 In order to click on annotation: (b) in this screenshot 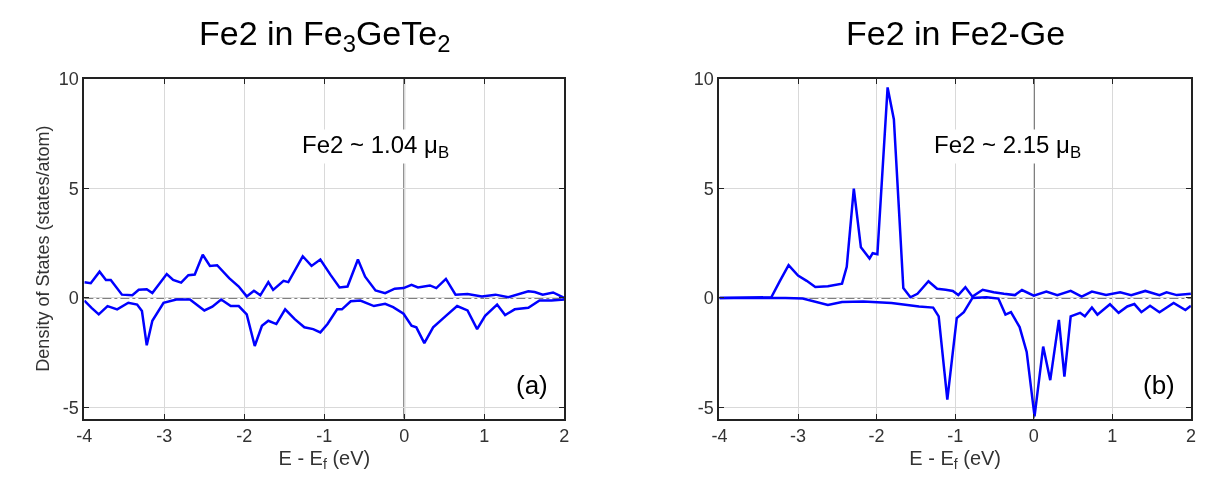, I will do `click(1159, 385)`.